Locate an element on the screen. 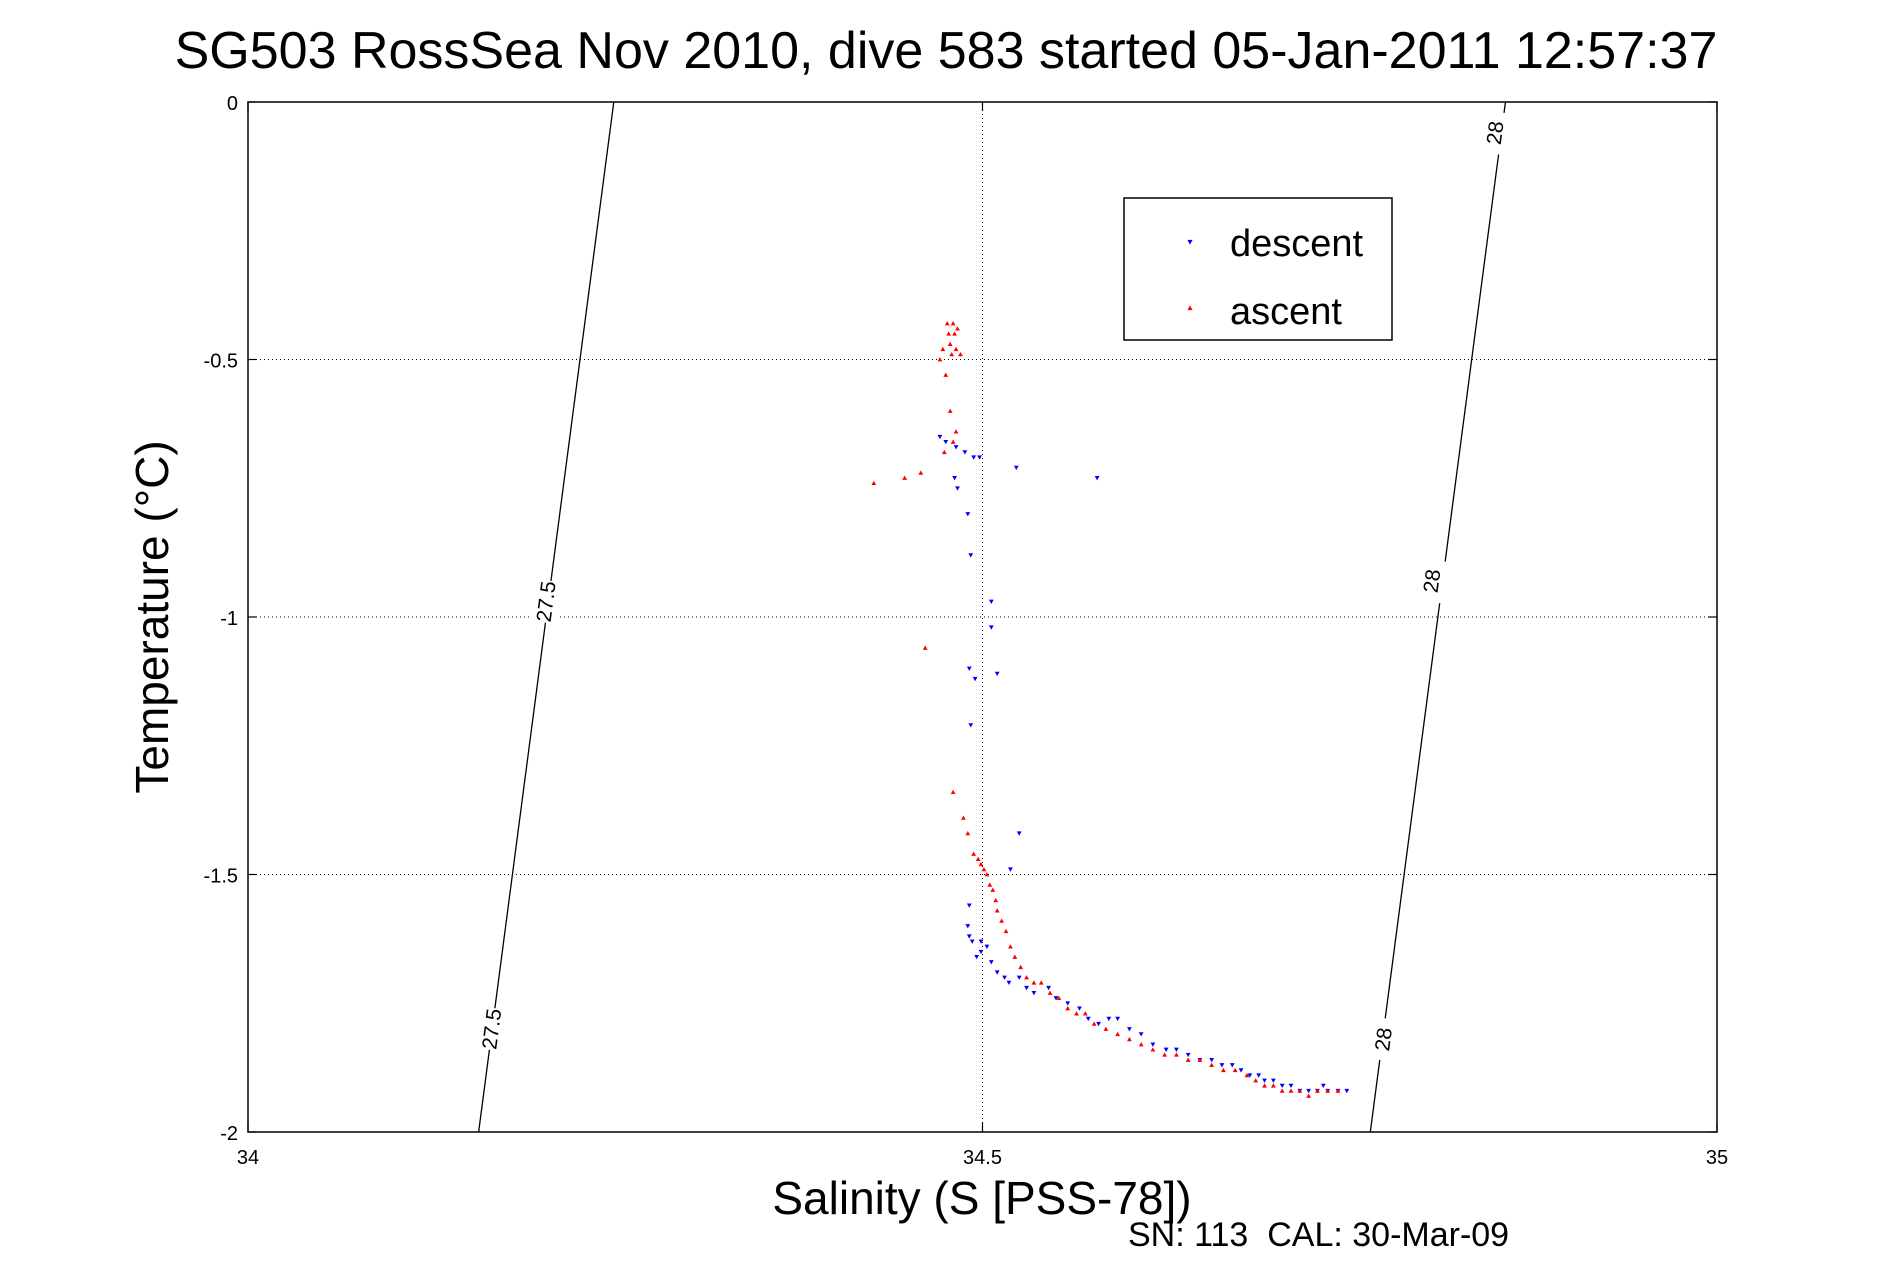  legend-marker-ascent is located at coordinates (1190, 308).